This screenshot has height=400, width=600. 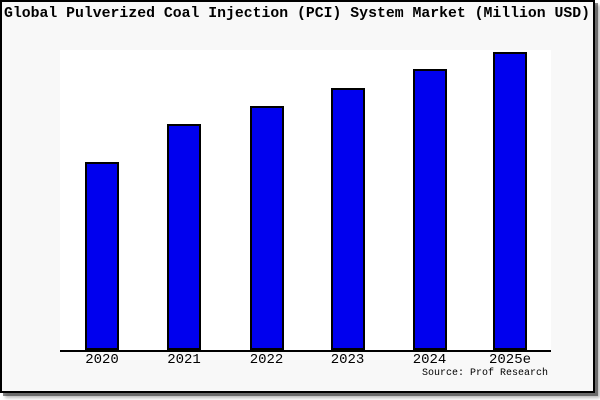 What do you see at coordinates (484, 373) in the screenshot?
I see `source-credit: Source: Prof Research` at bounding box center [484, 373].